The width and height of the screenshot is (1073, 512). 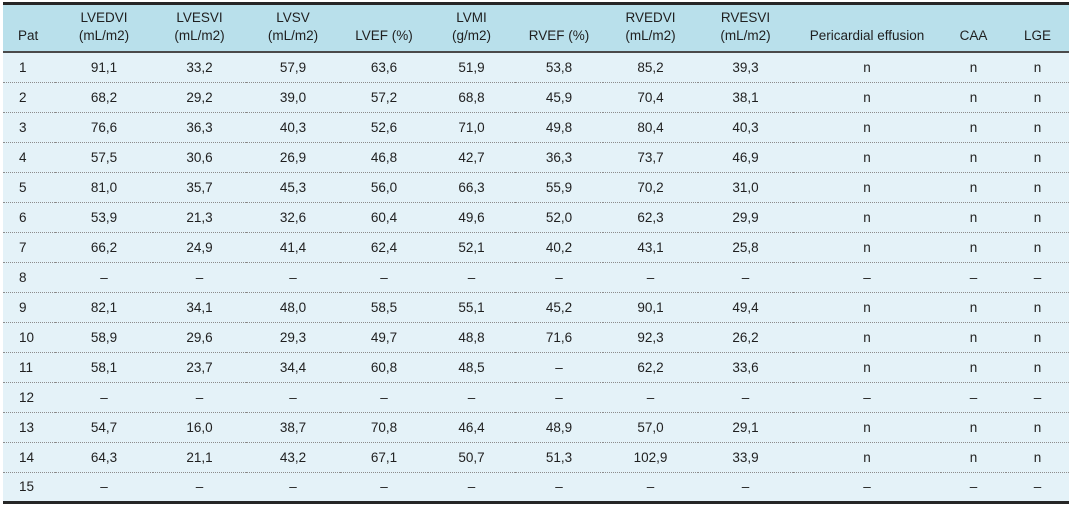 I want to click on column-header-rvef: RVEF (%), so click(x=559, y=28).